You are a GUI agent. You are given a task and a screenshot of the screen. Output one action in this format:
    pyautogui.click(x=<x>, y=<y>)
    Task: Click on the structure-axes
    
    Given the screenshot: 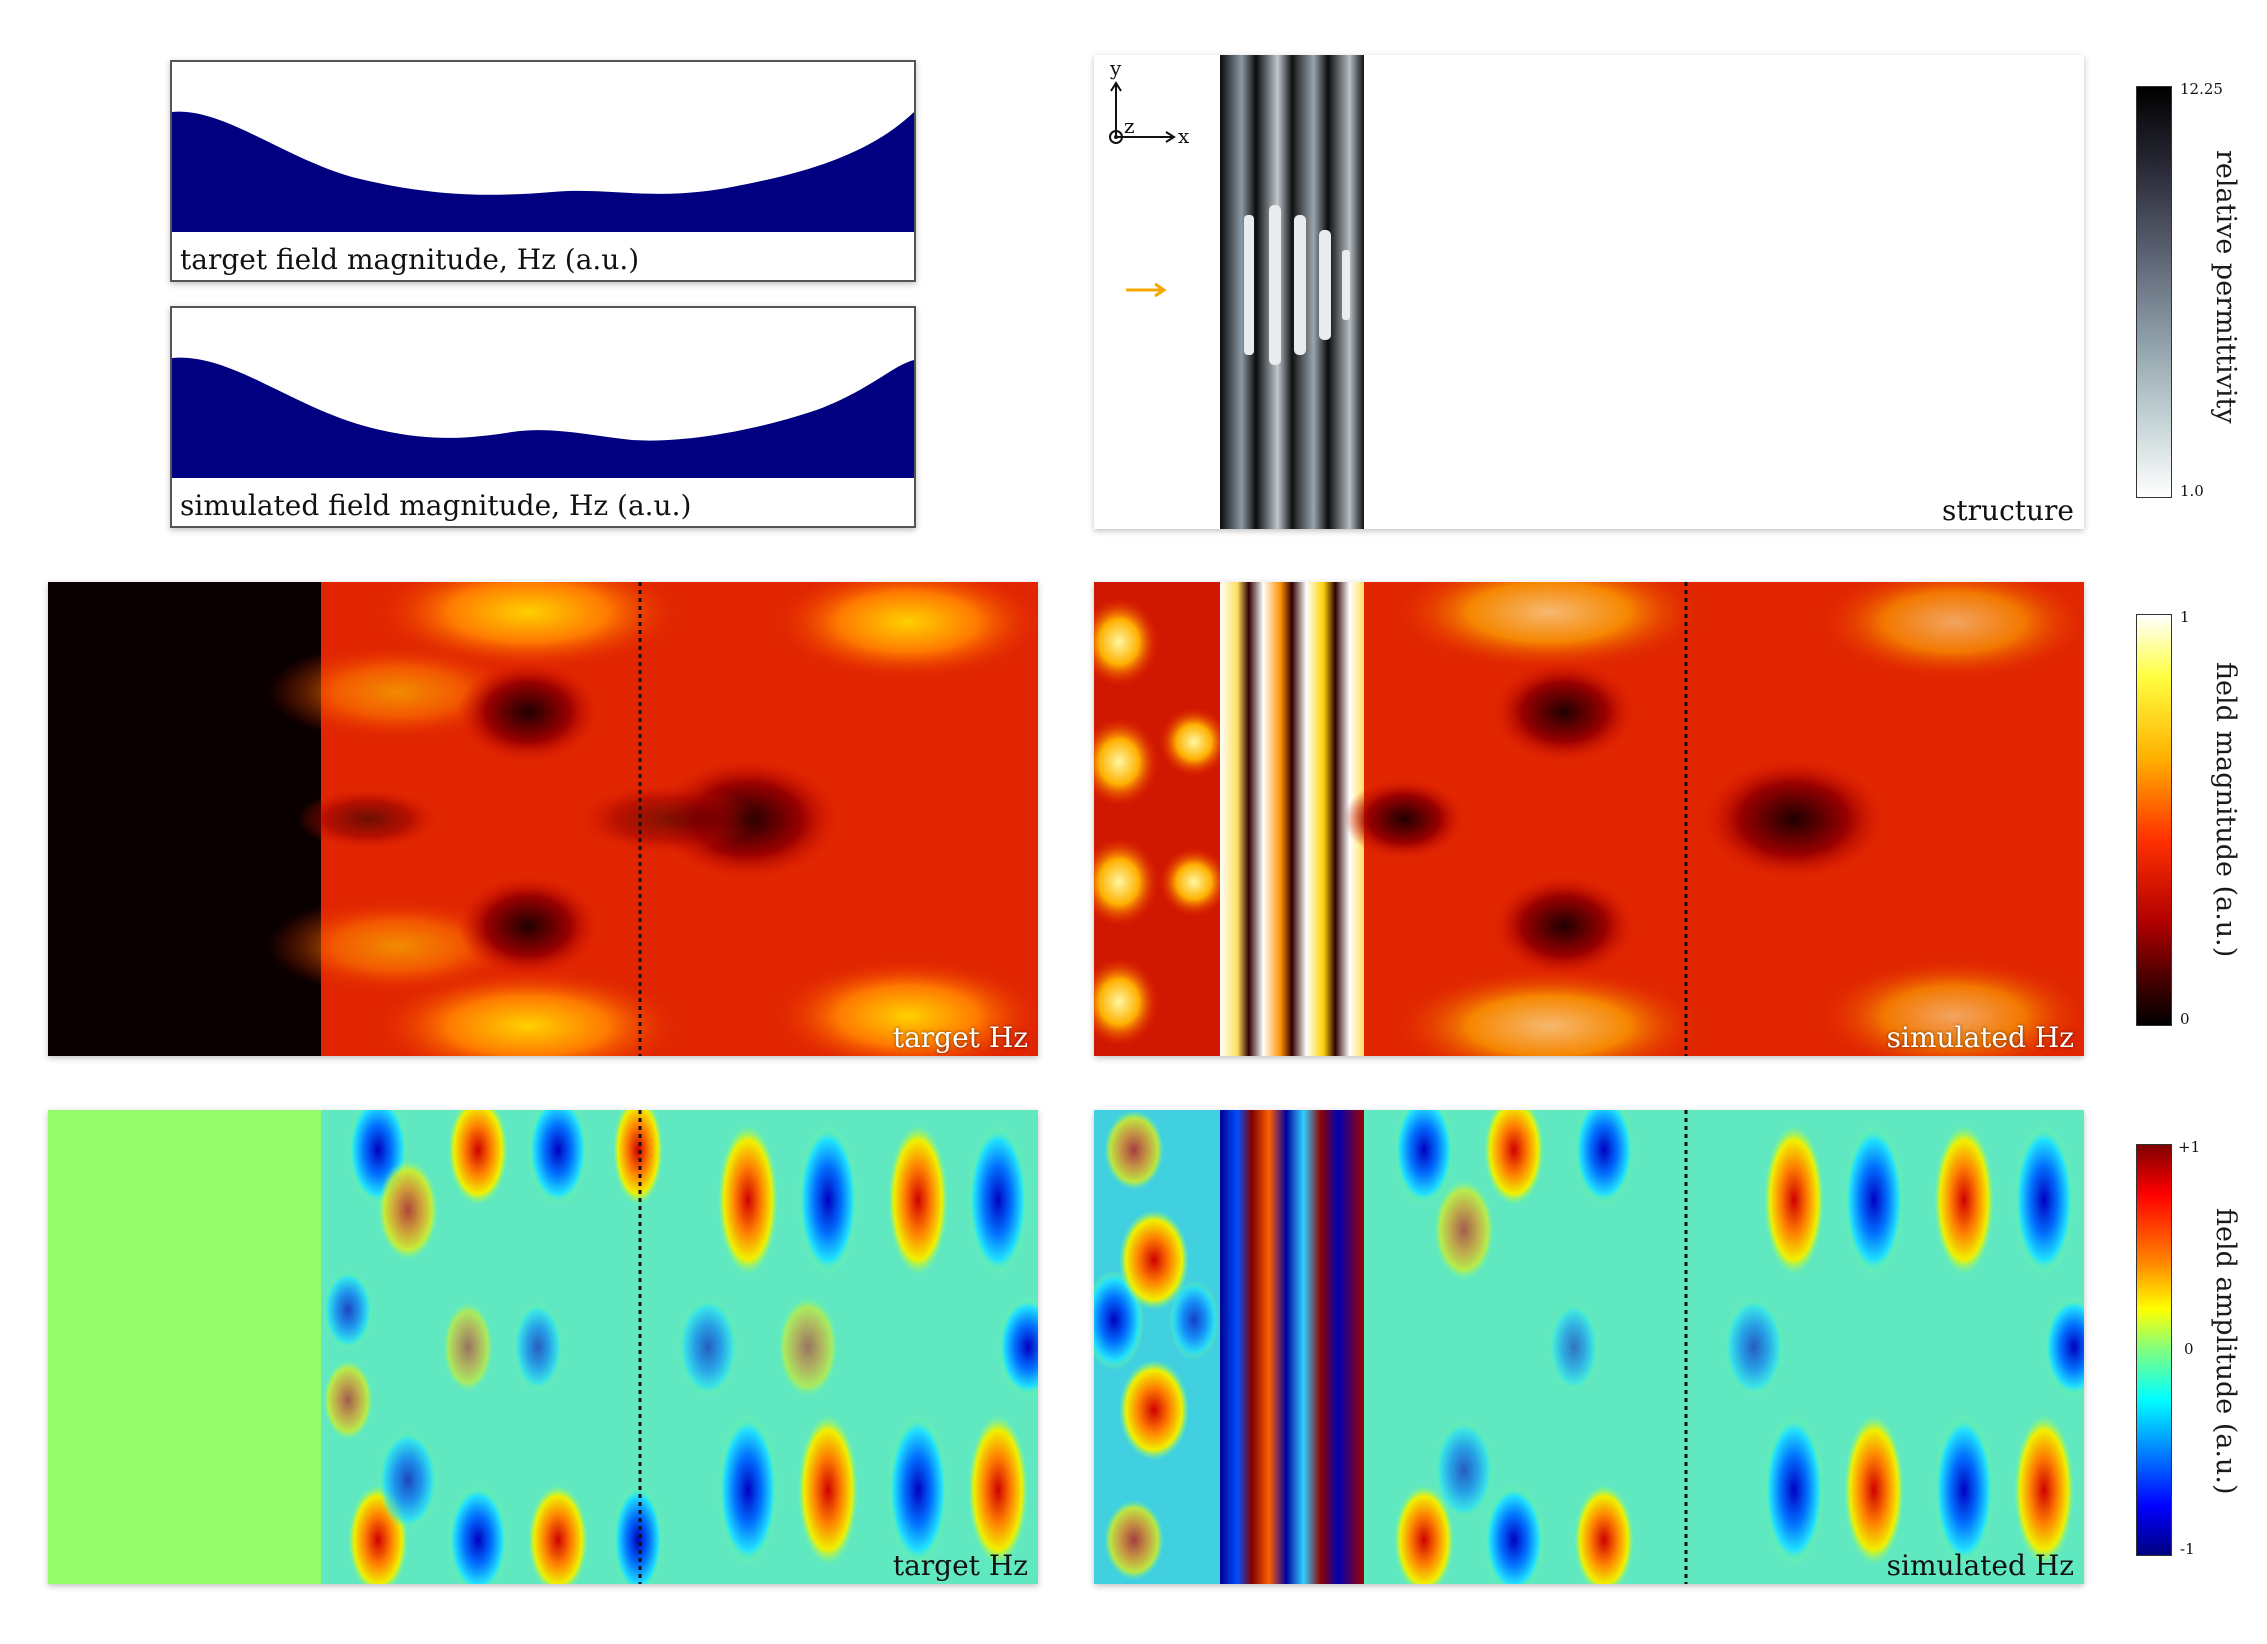 What is the action you would take?
    pyautogui.click(x=1142, y=112)
    